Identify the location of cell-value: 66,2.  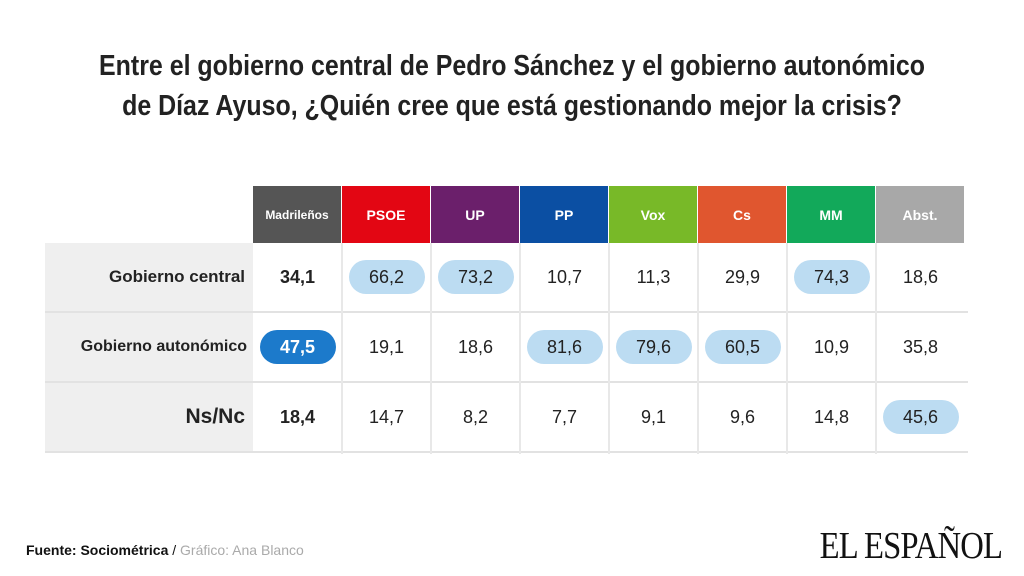
(386, 277).